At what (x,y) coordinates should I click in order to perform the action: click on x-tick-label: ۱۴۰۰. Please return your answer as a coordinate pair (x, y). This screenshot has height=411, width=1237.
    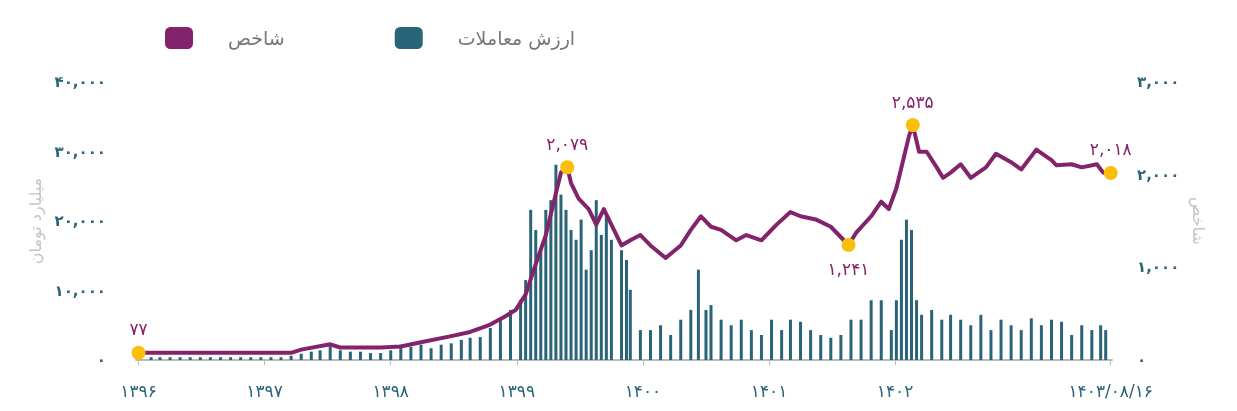
    Looking at the image, I should click on (643, 390).